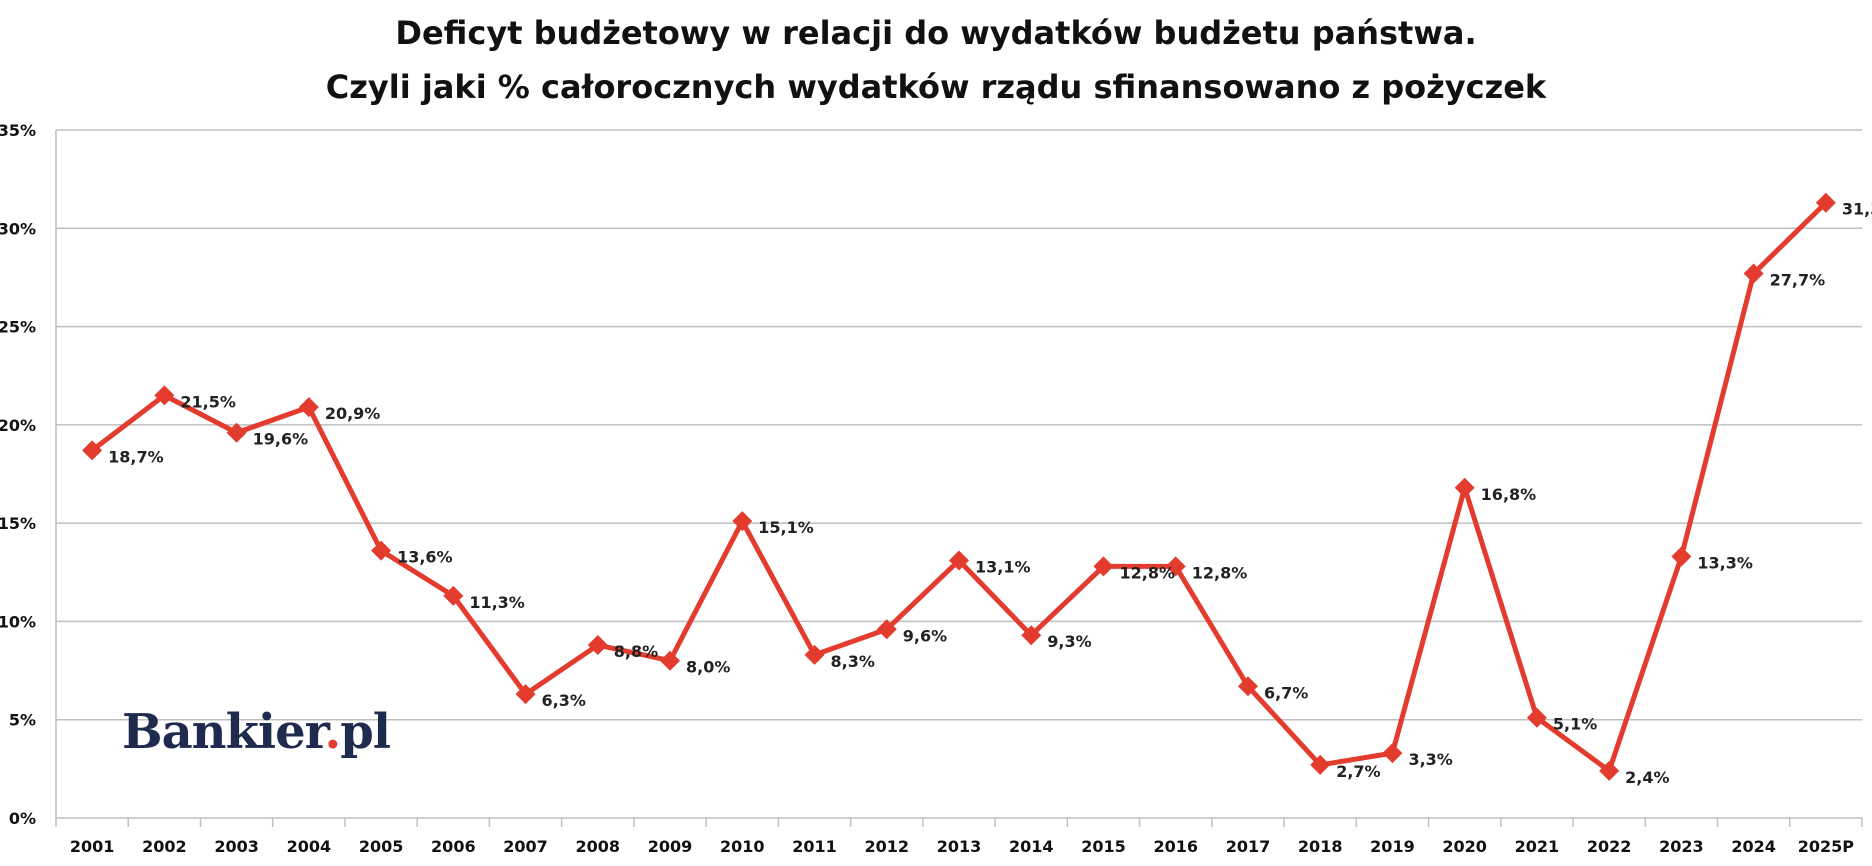  Describe the element at coordinates (1286, 692) in the screenshot. I see `data-label: 6,7%` at that location.